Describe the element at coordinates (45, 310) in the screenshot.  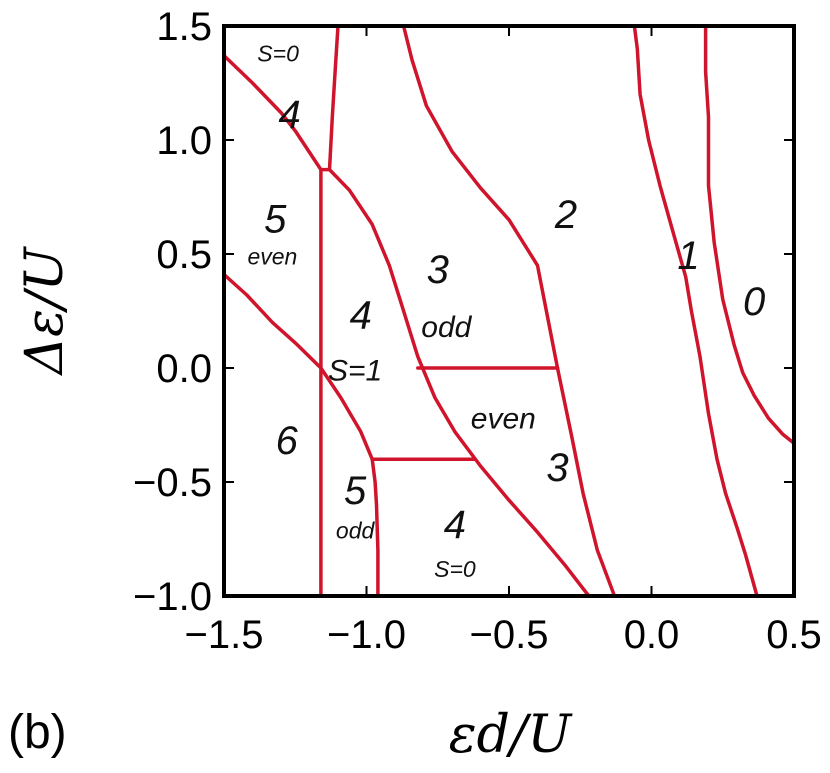
I see `y-axis-label: Δε/U` at that location.